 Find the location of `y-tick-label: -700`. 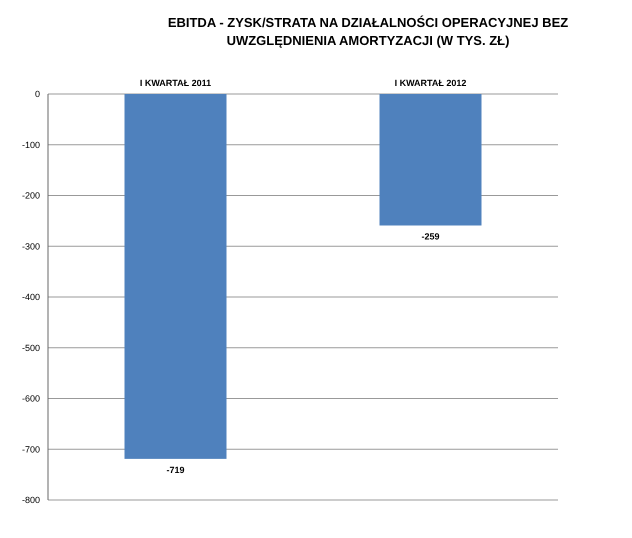

y-tick-label: -700 is located at coordinates (31, 449).